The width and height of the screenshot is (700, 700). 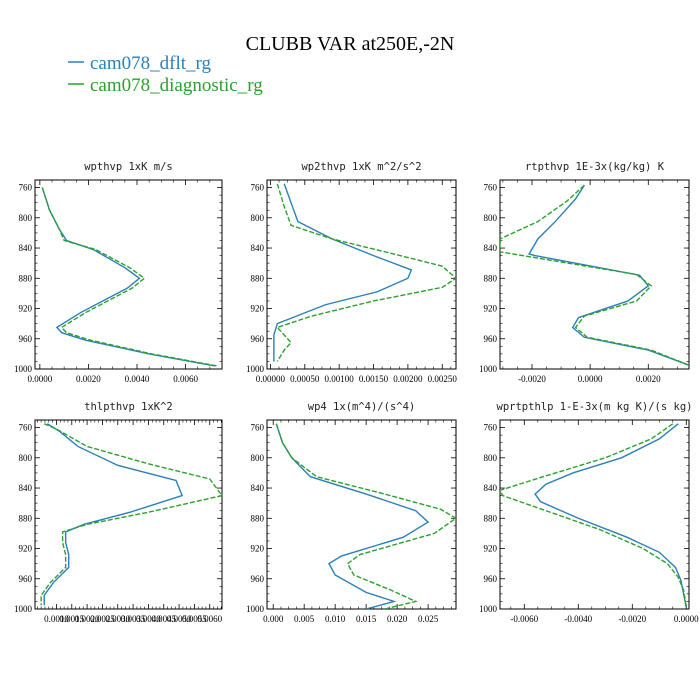 What do you see at coordinates (102, 619) in the screenshot?
I see `x-tick-label: 0.0025` at bounding box center [102, 619].